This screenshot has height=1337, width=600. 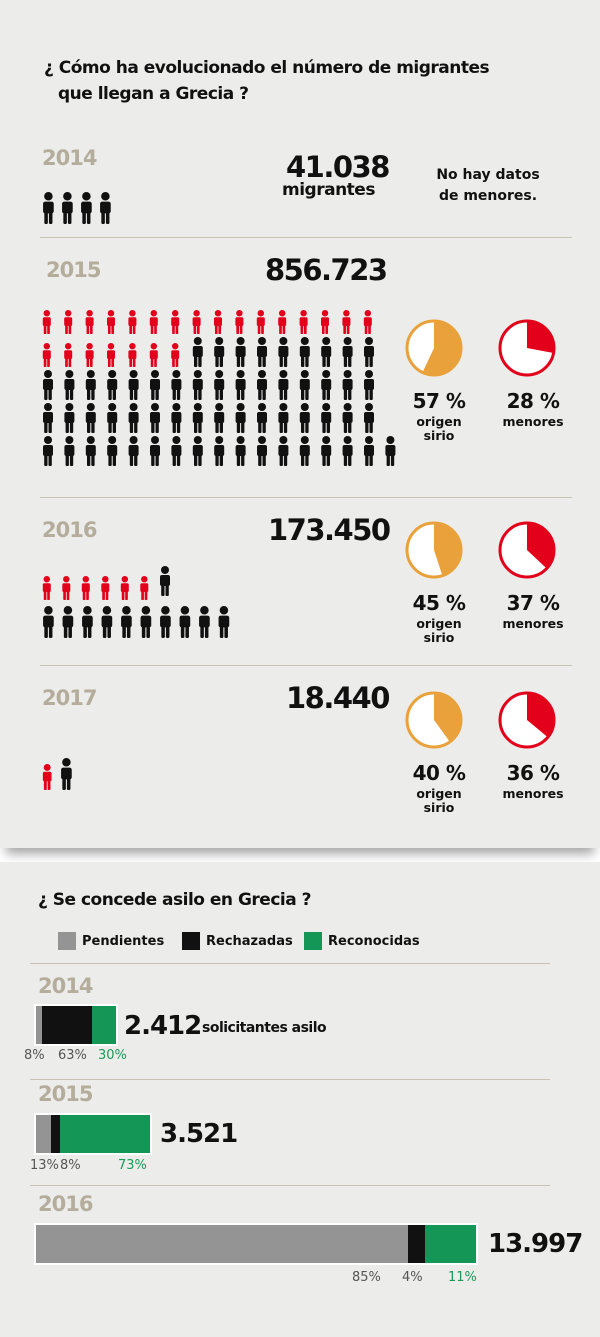 What do you see at coordinates (439, 401) in the screenshot?
I see `syrian-pct-2015: 57 %` at bounding box center [439, 401].